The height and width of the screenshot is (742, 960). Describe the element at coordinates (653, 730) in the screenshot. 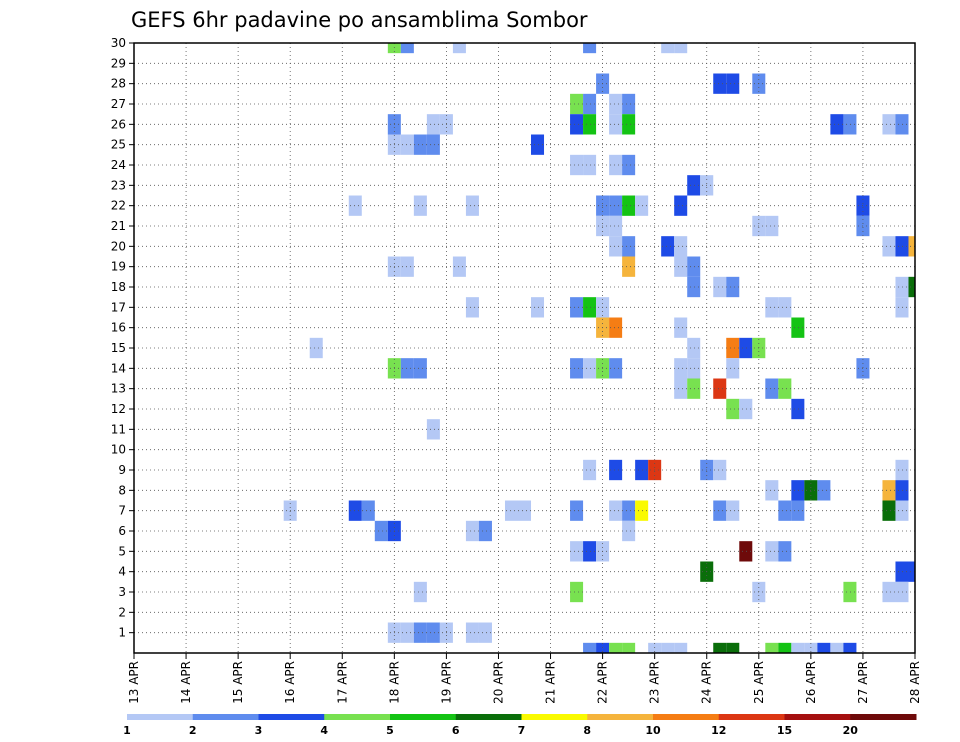

I see `legend-label: 10` at that location.